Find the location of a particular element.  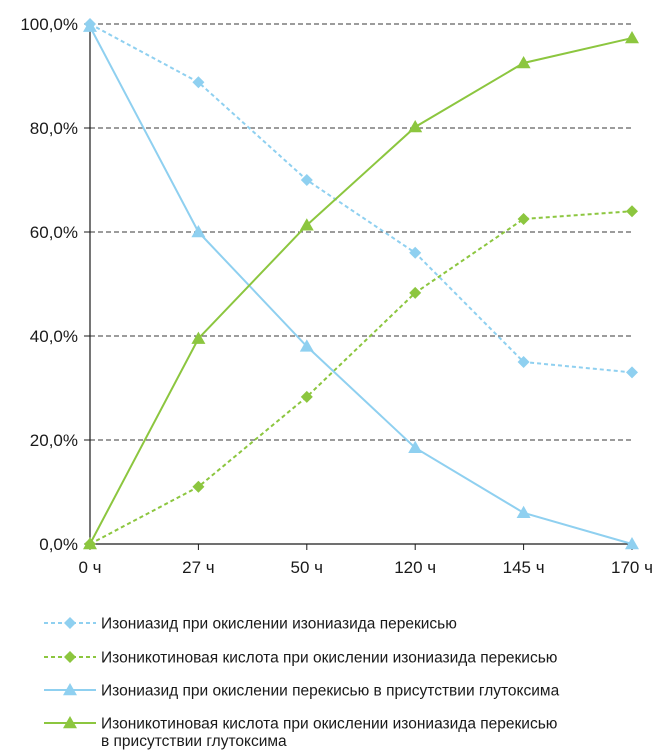

x-tick-label: 145 ч is located at coordinates (524, 567).